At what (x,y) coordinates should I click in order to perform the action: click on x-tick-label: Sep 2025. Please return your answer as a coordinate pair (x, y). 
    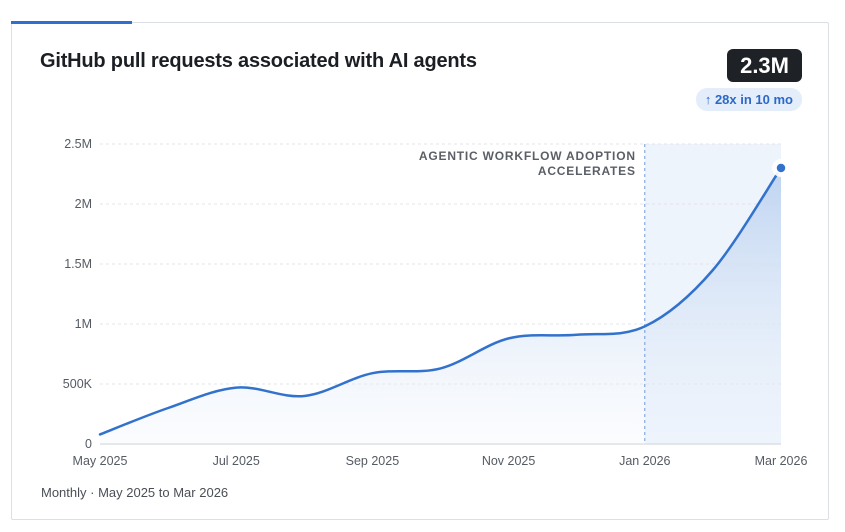
    Looking at the image, I should click on (373, 461).